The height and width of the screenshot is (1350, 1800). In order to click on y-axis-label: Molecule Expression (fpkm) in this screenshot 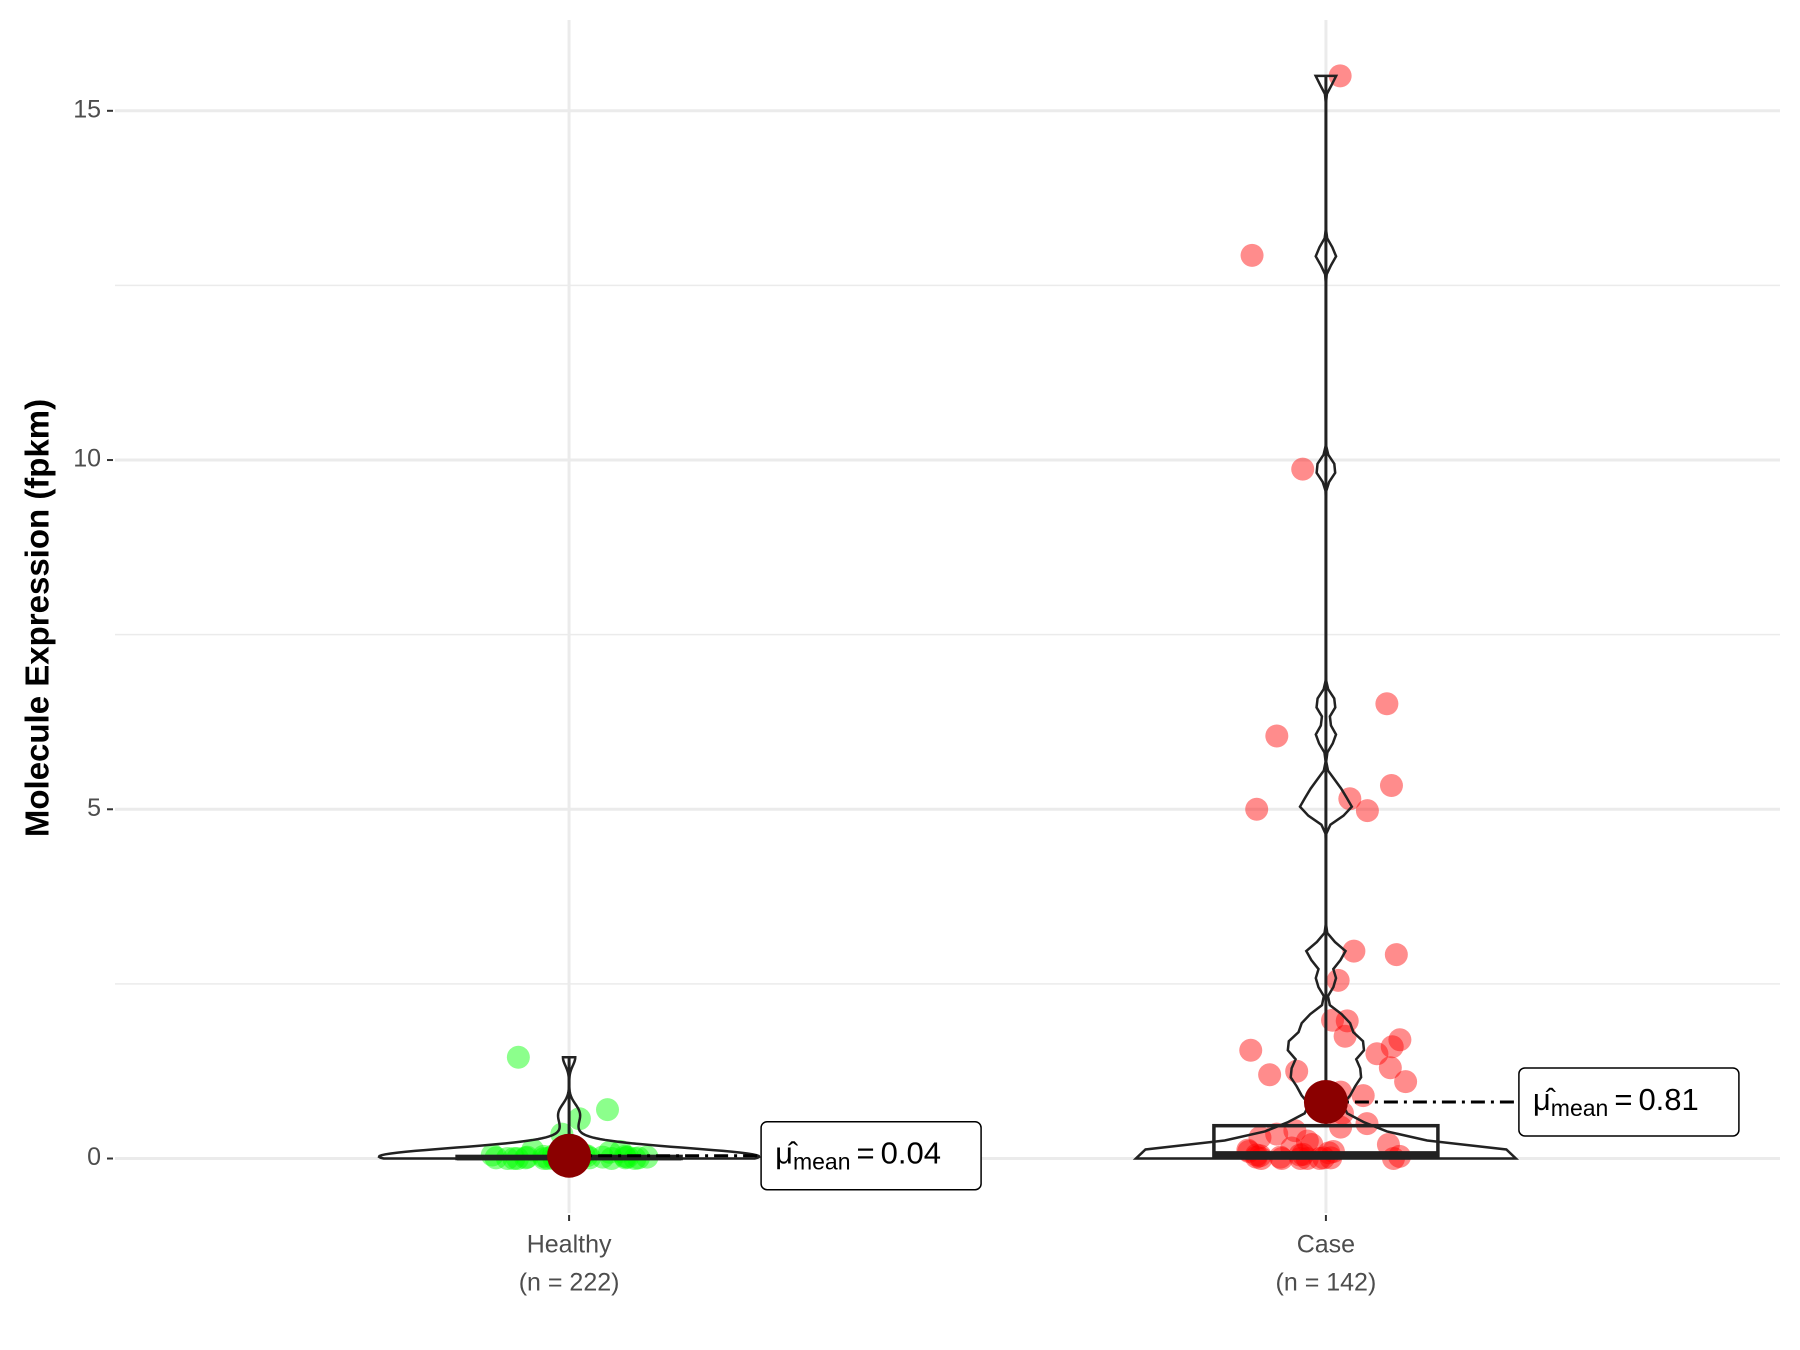, I will do `click(37, 618)`.